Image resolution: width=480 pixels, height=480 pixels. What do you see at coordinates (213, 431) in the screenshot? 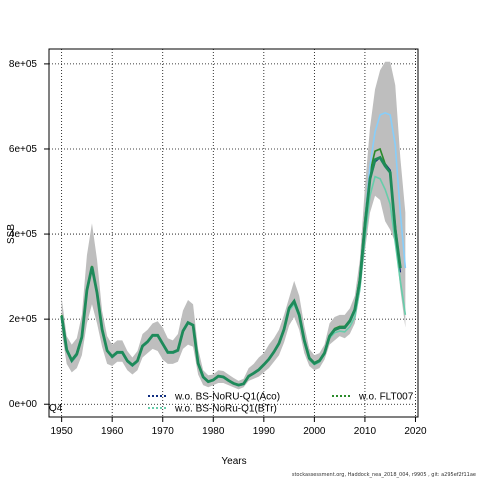
I see `x-tick-label: 1980` at bounding box center [213, 431].